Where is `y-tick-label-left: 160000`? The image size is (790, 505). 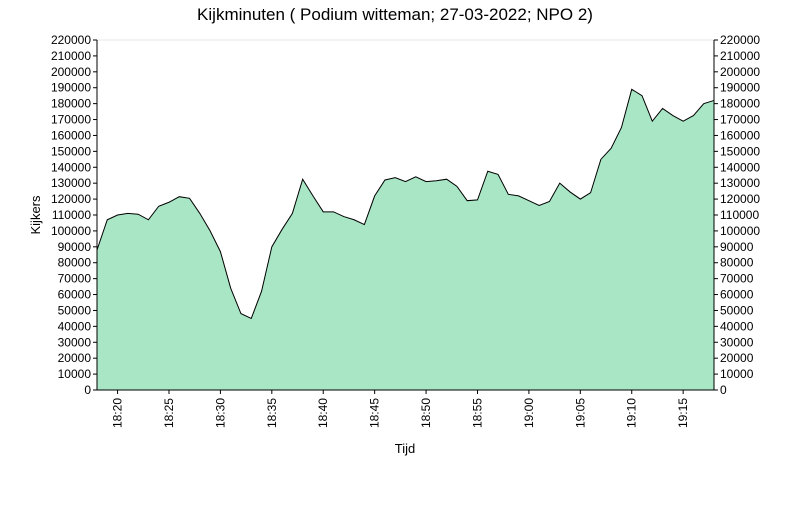
y-tick-label-left: 160000 is located at coordinates (71, 135).